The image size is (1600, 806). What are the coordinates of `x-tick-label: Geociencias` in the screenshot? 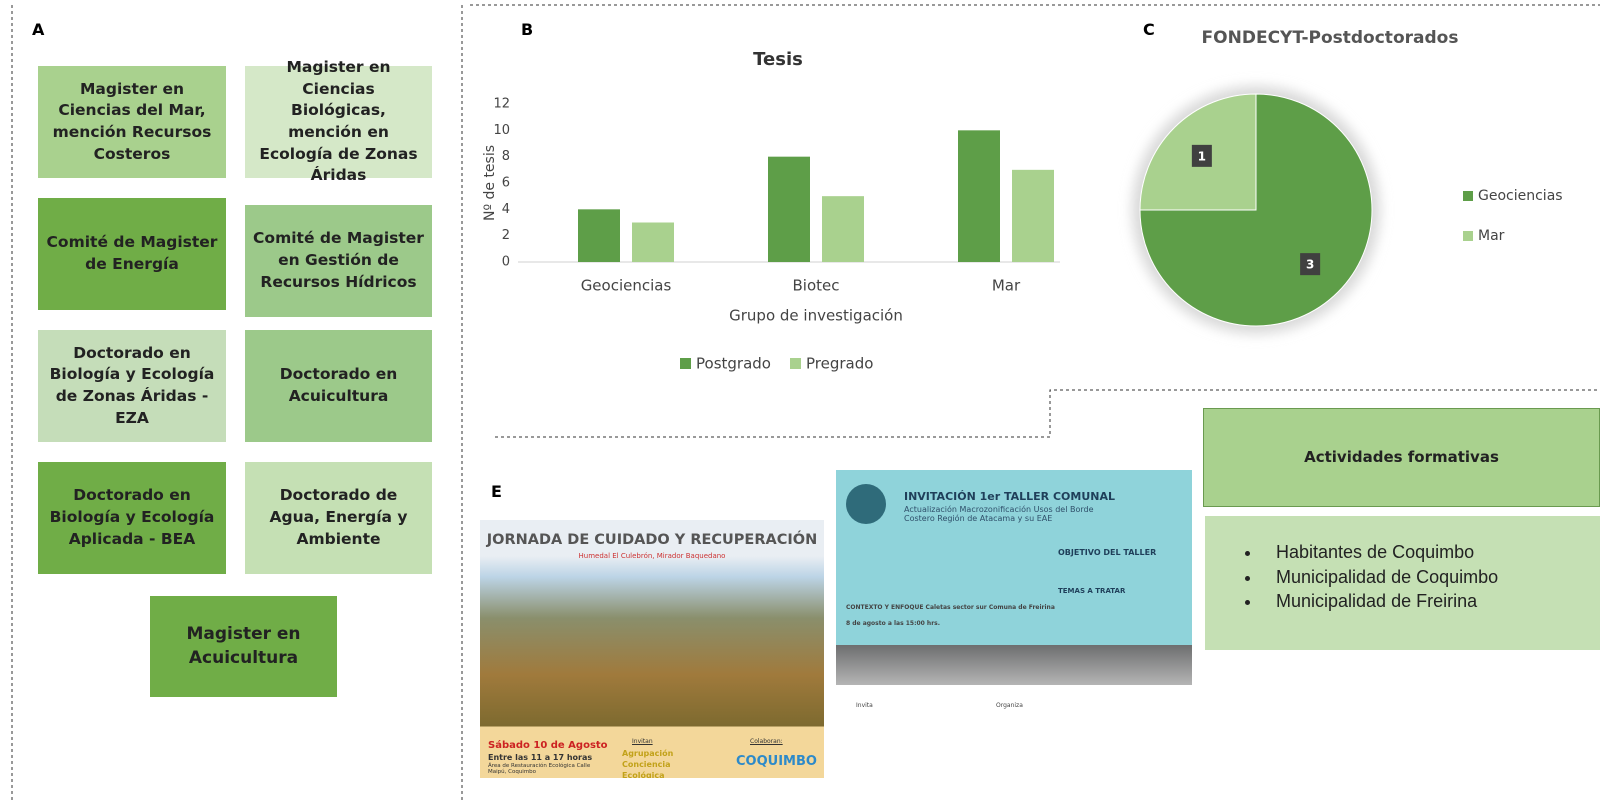 It's located at (626, 286).